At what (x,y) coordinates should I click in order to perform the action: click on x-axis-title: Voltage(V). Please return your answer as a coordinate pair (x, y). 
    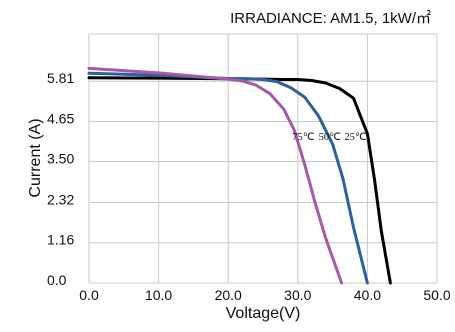
    Looking at the image, I should click on (263, 313).